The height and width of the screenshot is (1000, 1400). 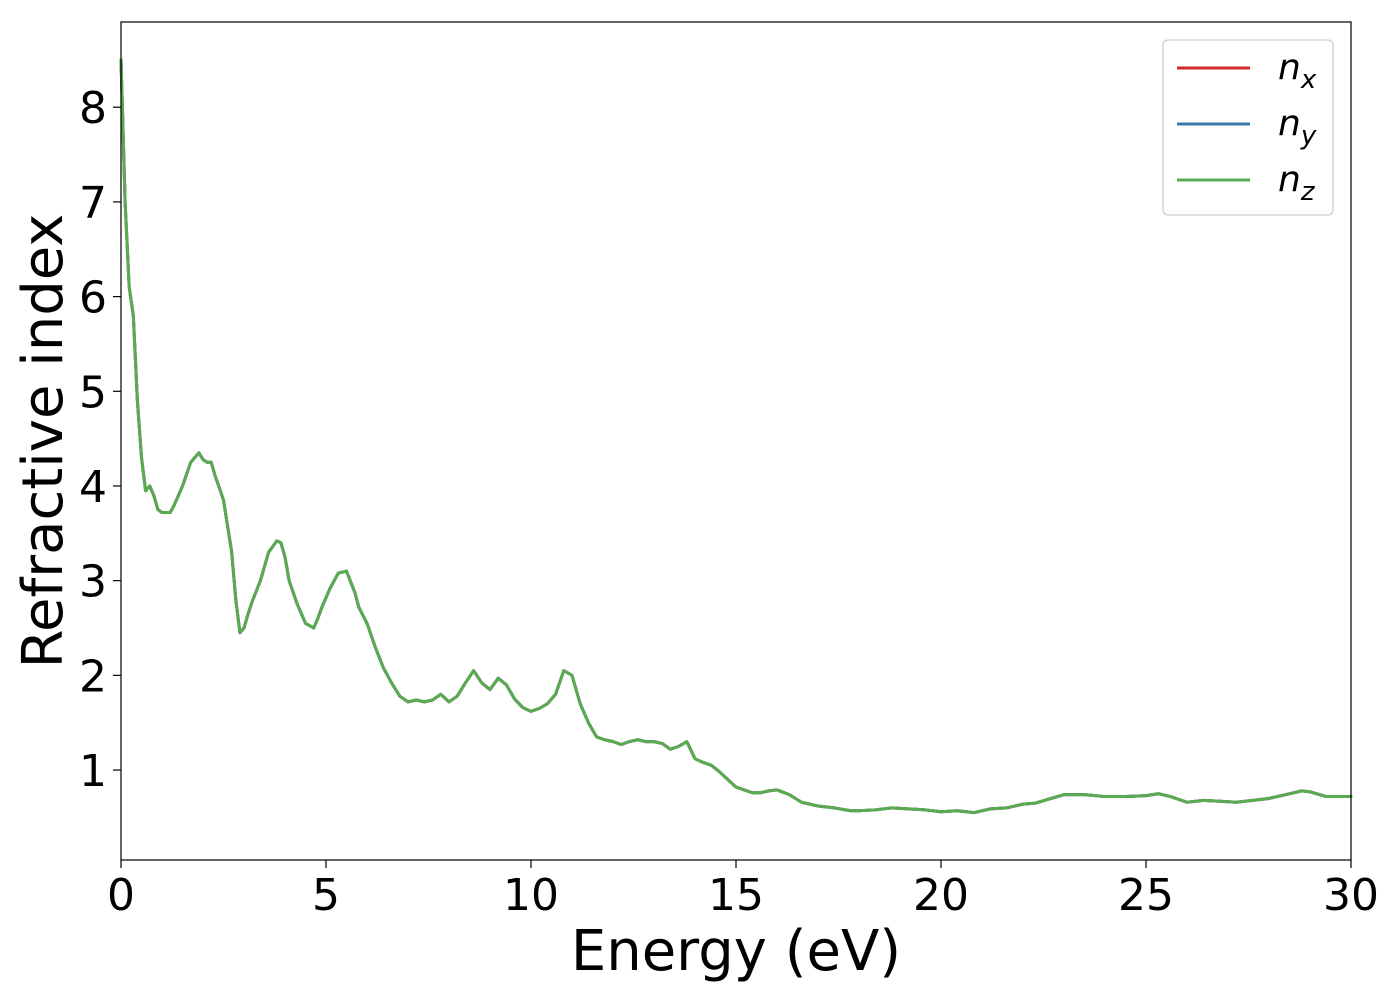 I want to click on x-tick-label: 10, so click(x=531, y=895).